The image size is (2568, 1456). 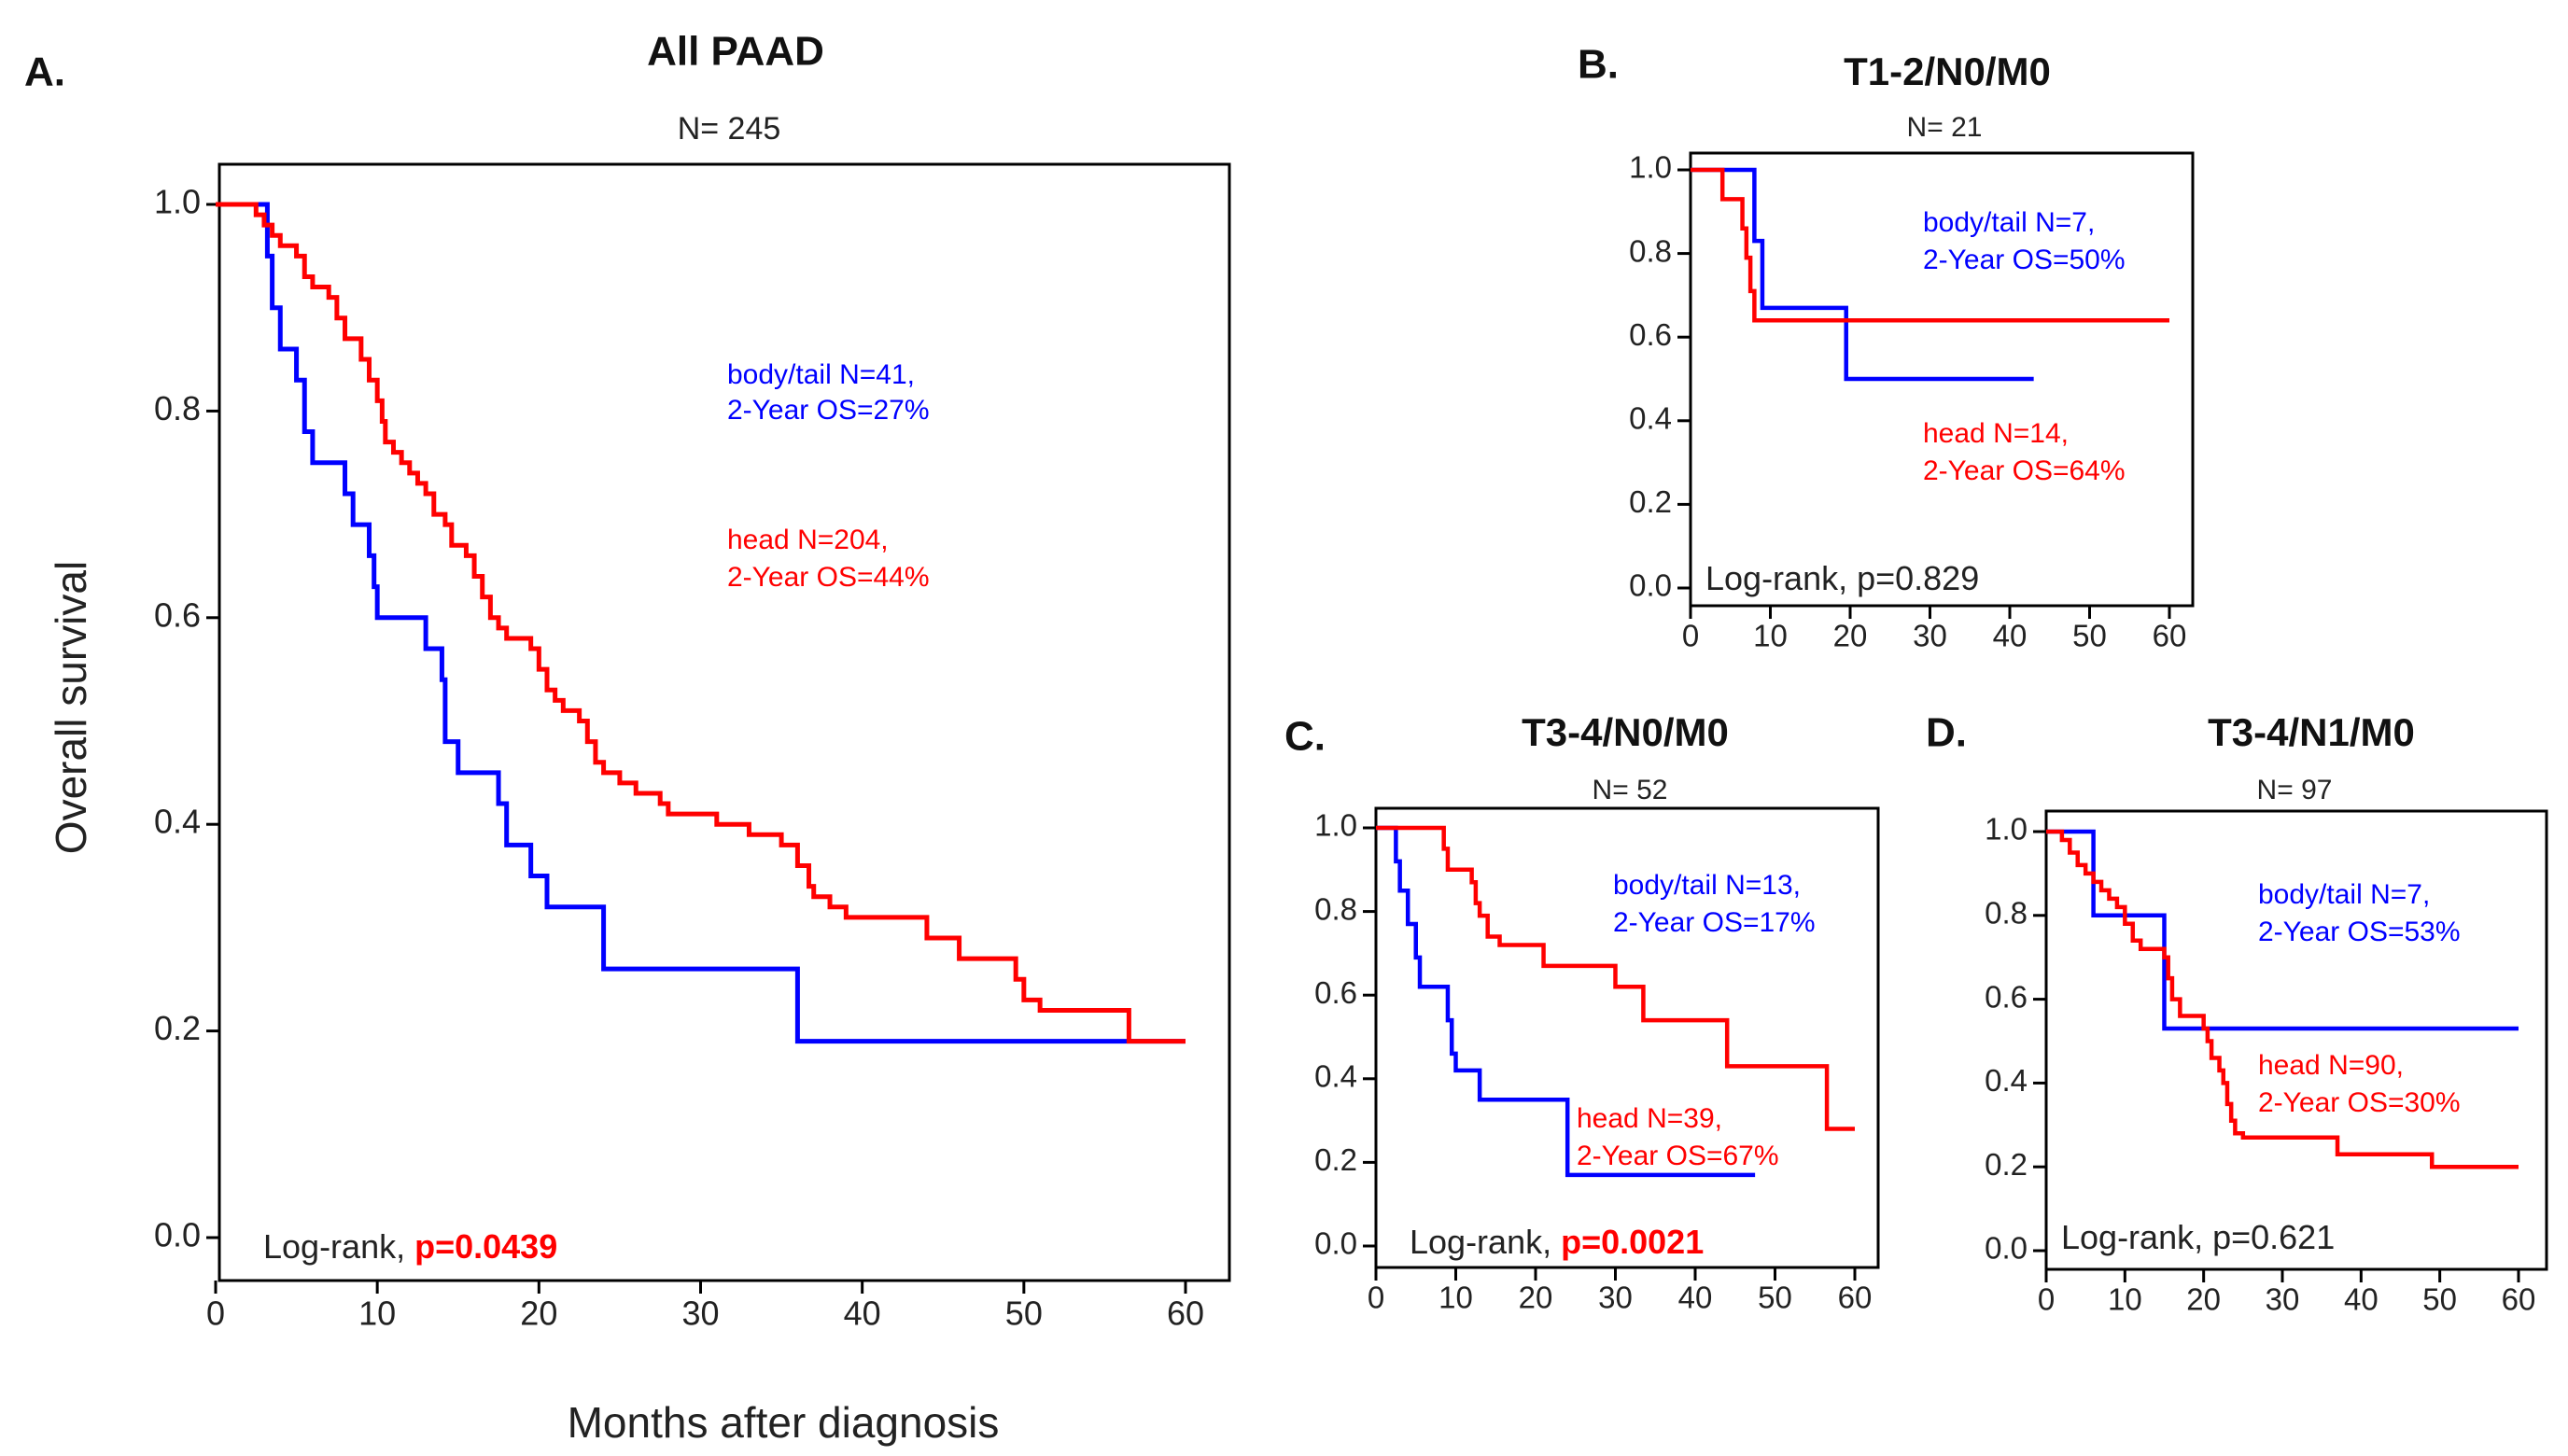 What do you see at coordinates (808, 540) in the screenshot?
I see `legend-line-1: head N=204,` at bounding box center [808, 540].